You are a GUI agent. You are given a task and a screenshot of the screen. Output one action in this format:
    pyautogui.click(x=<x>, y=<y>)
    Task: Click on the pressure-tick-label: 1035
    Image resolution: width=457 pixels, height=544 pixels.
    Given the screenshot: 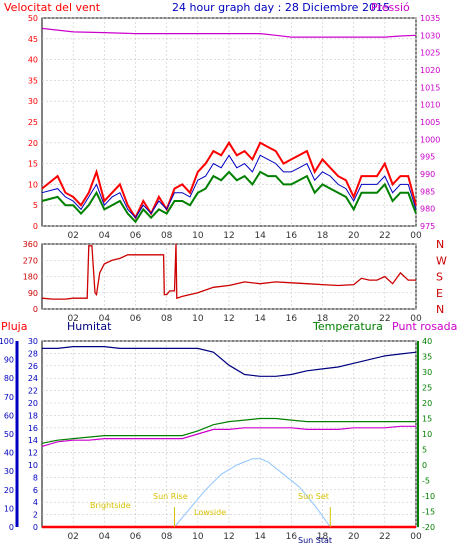 What is the action you would take?
    pyautogui.click(x=430, y=18)
    